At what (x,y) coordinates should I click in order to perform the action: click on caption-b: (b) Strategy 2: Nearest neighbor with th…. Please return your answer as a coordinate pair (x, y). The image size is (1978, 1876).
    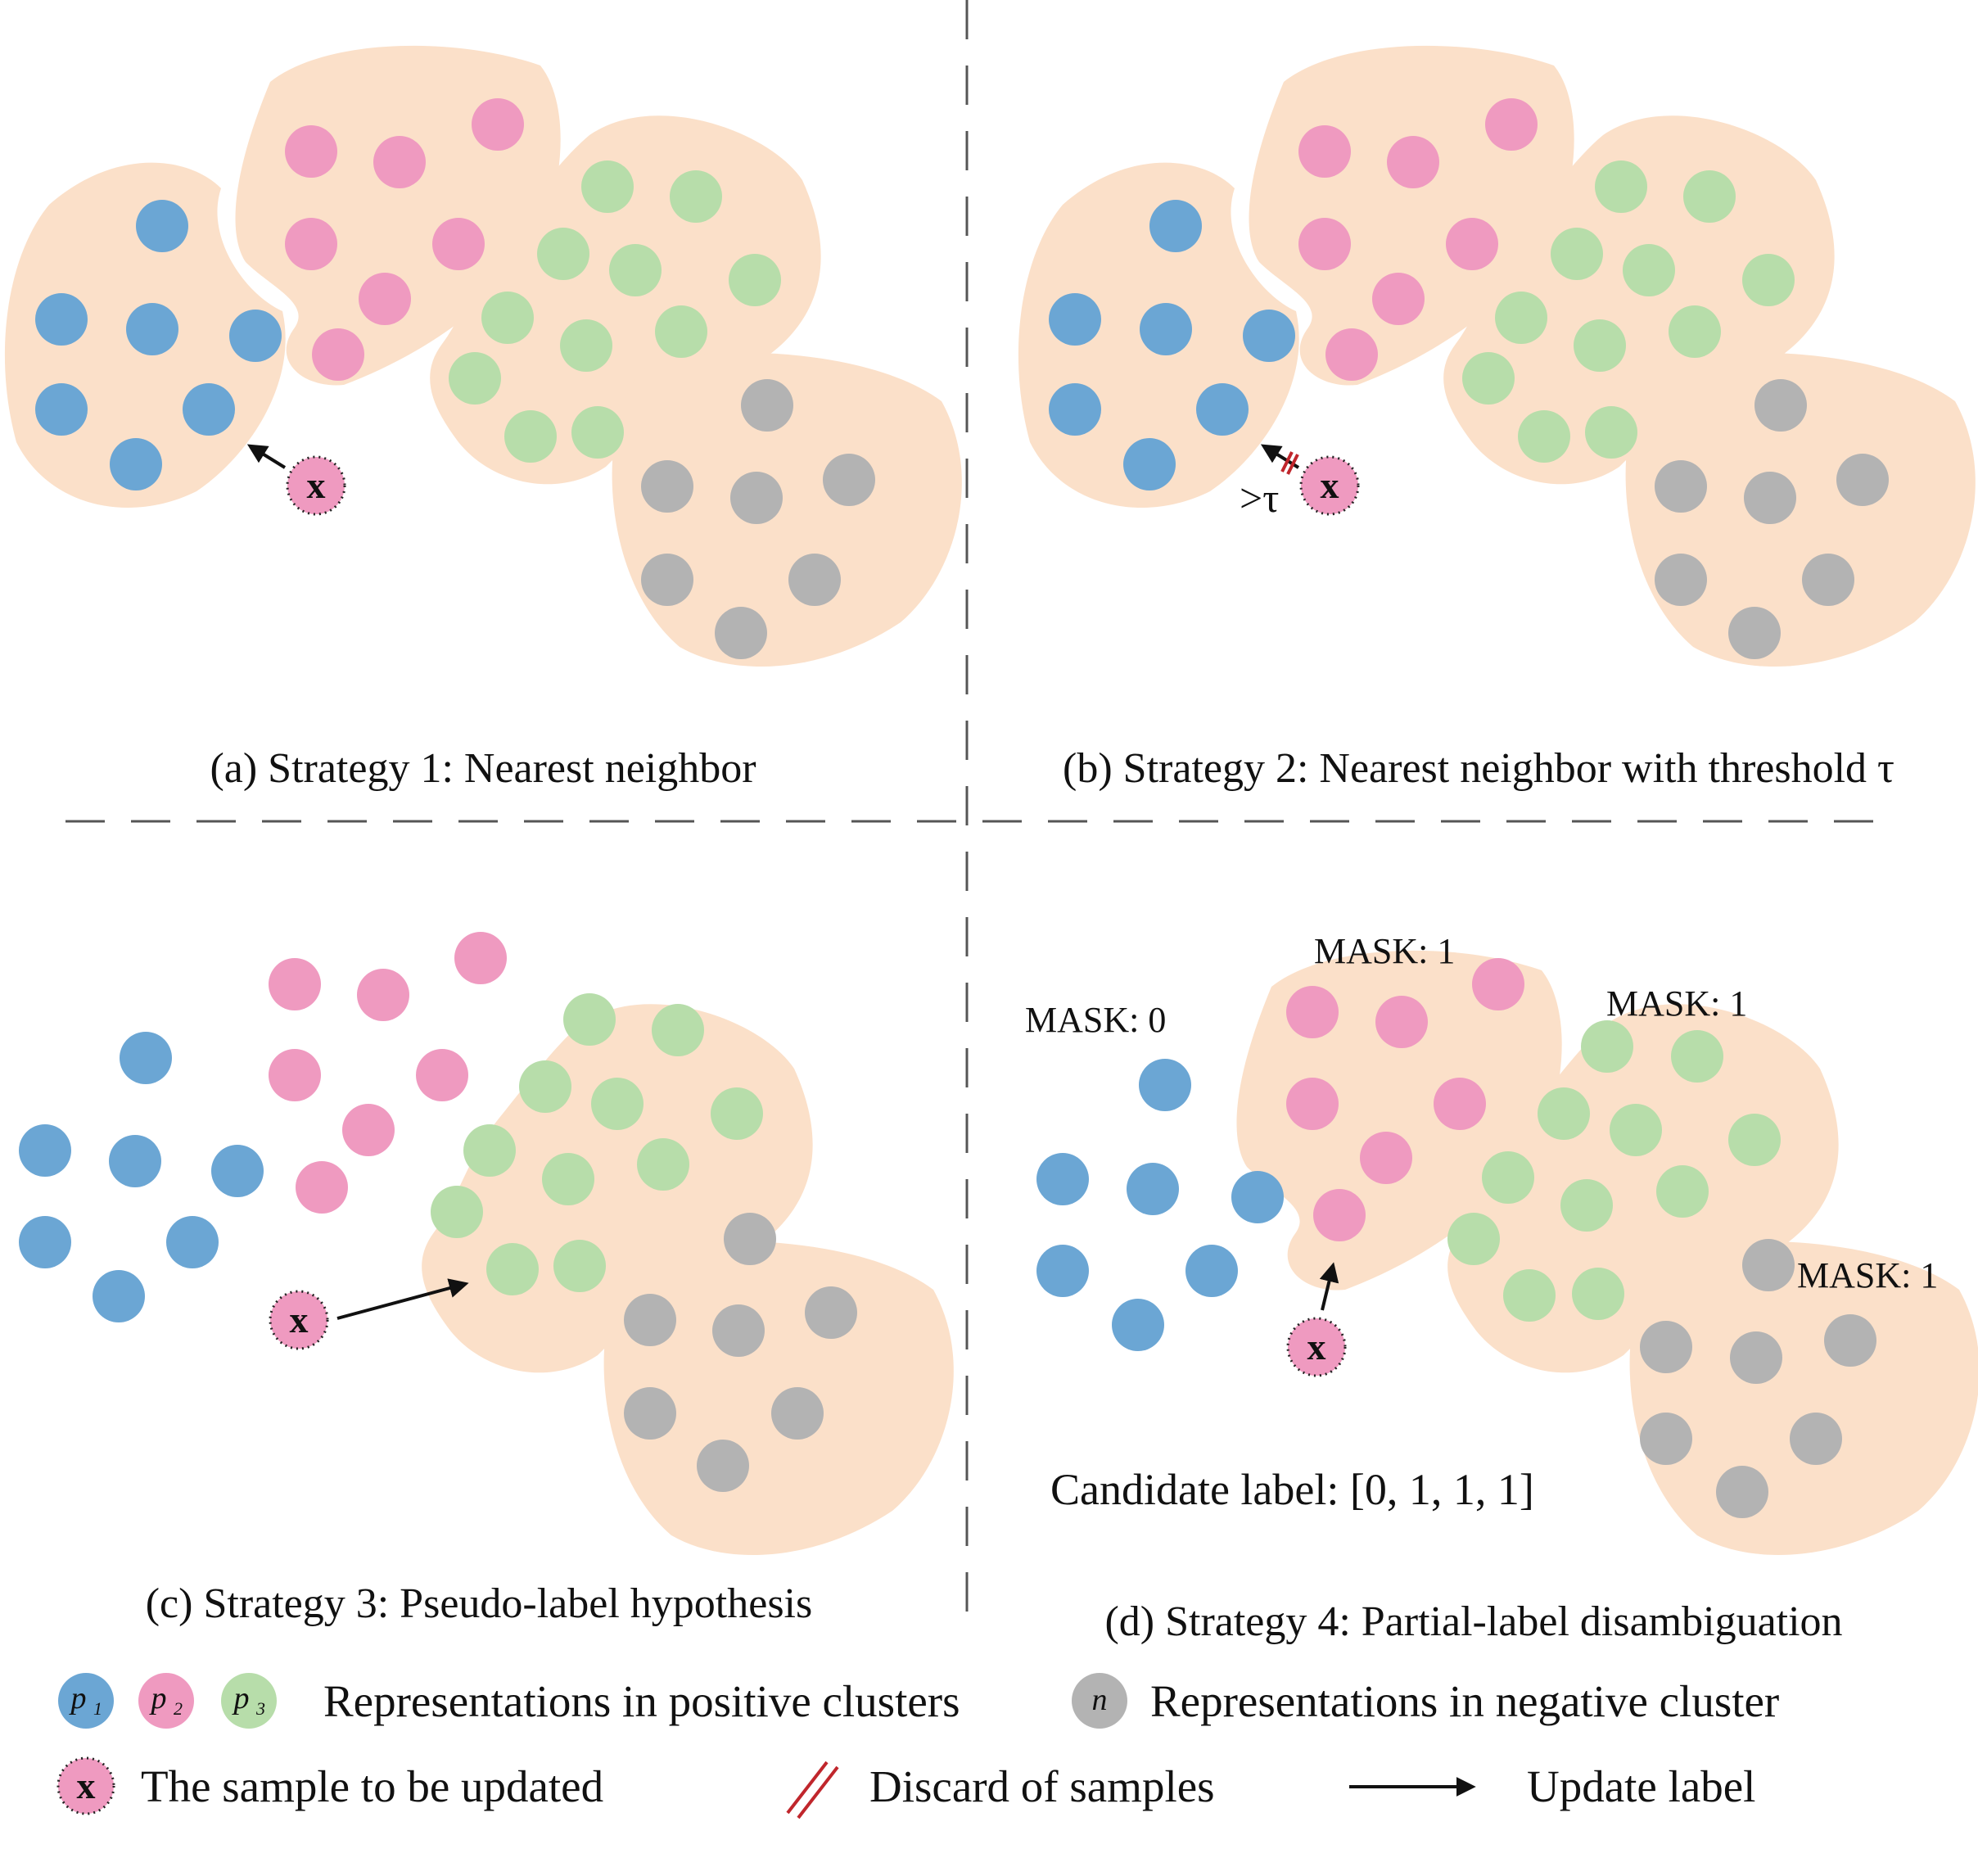
    Looking at the image, I should click on (1478, 768).